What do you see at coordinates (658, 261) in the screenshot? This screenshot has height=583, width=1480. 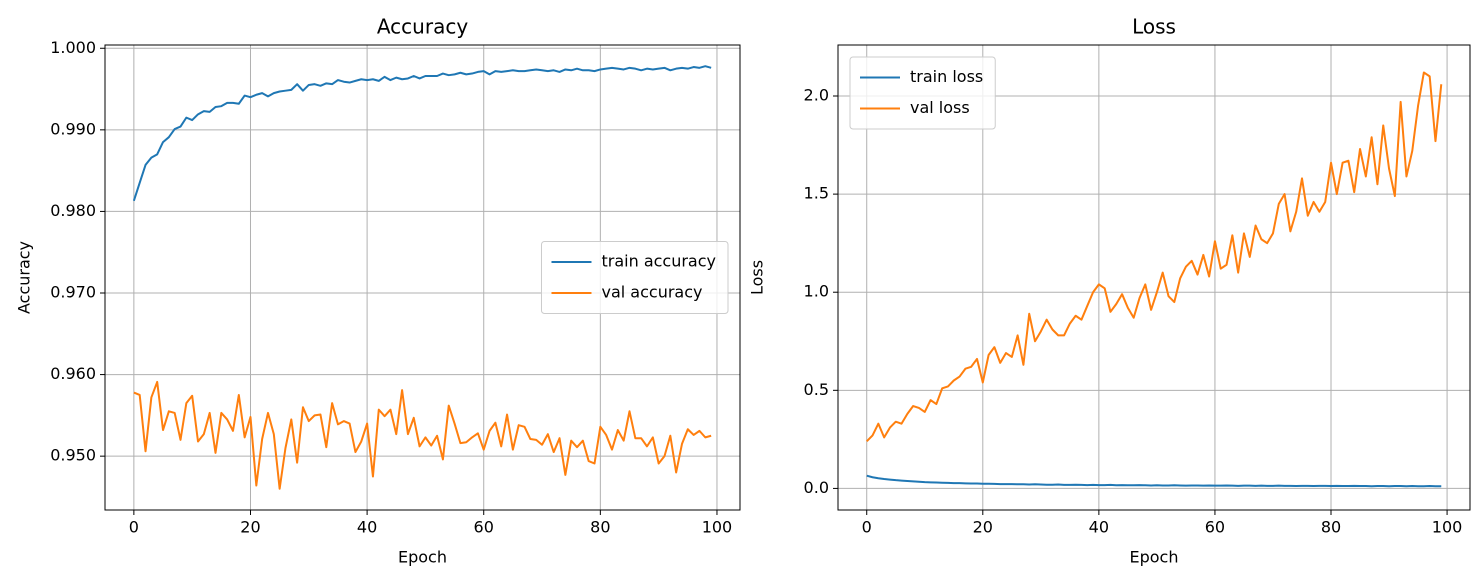 I see `legend-label: train accuracy` at bounding box center [658, 261].